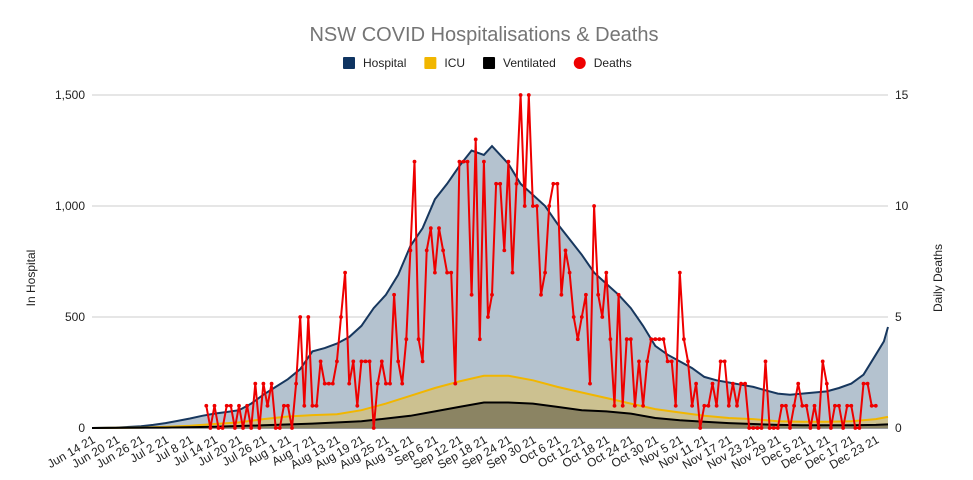 The width and height of the screenshot is (973, 480). I want to click on deaths-legend-marker, so click(579, 63).